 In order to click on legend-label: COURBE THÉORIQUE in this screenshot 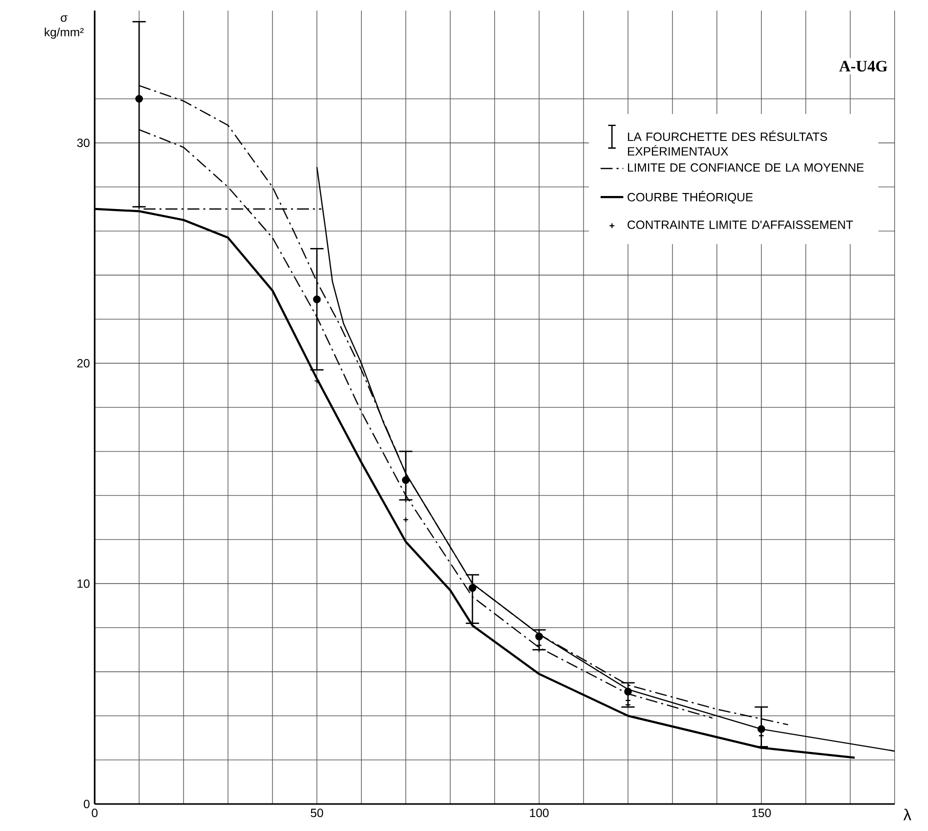, I will do `click(690, 197)`.